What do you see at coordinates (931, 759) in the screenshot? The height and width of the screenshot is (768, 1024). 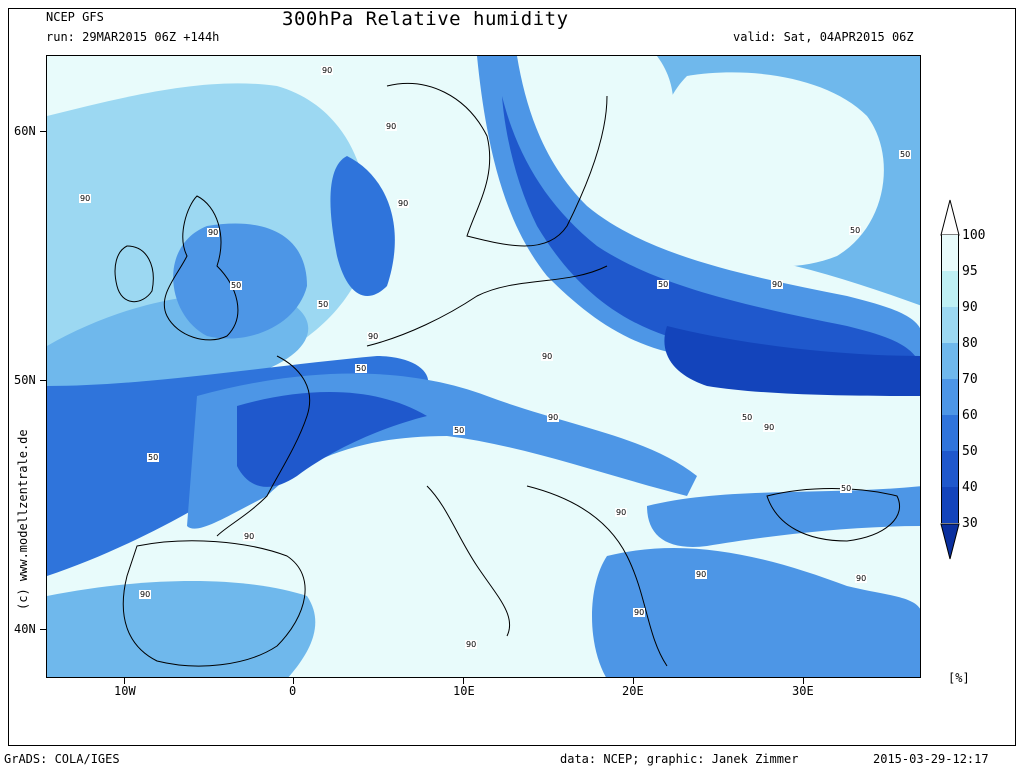 I see `timestamp: 2015-03-29-12:17` at bounding box center [931, 759].